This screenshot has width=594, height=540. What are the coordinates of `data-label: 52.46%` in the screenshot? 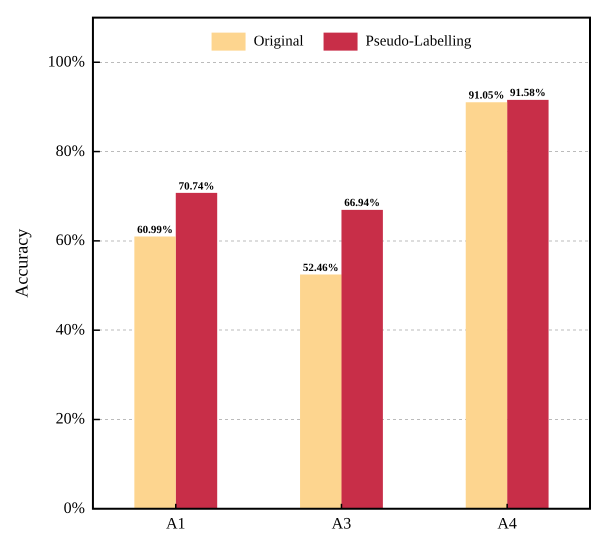 It's located at (320, 268).